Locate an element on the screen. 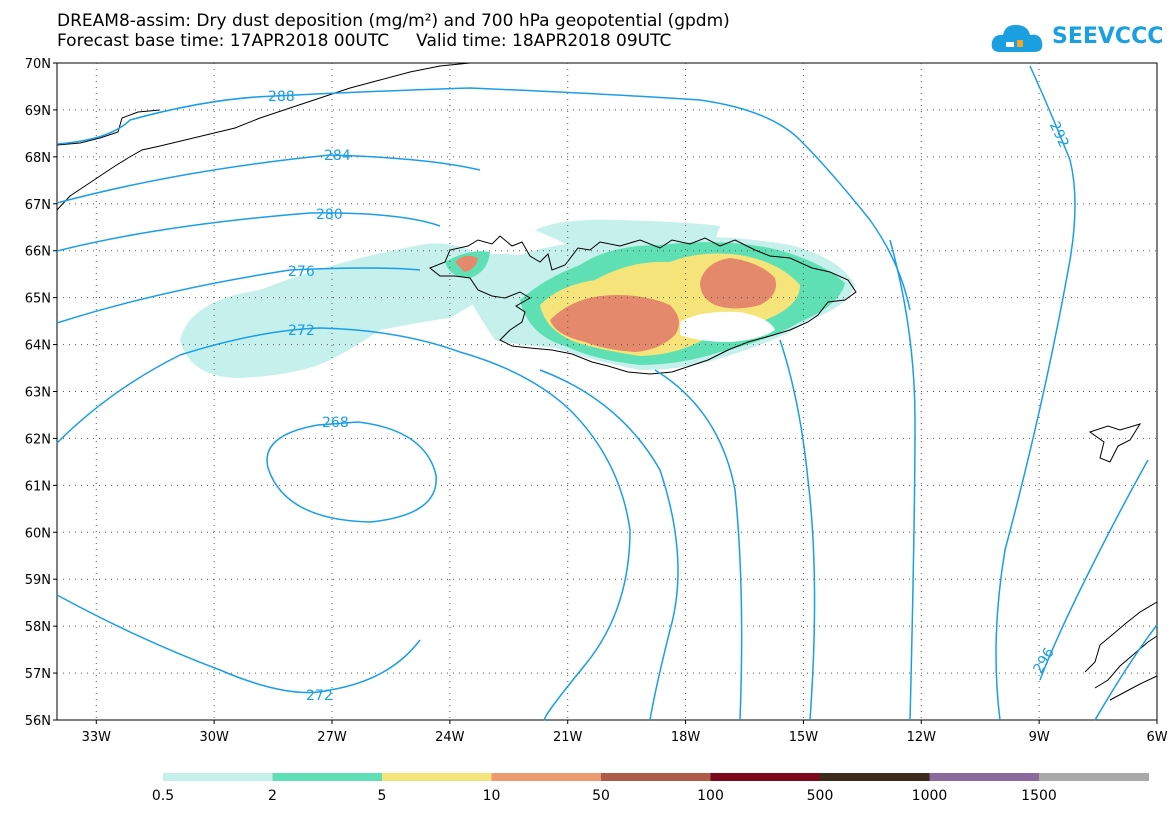 This screenshot has height=815, width=1175. dust-orange-southwest is located at coordinates (614, 323).